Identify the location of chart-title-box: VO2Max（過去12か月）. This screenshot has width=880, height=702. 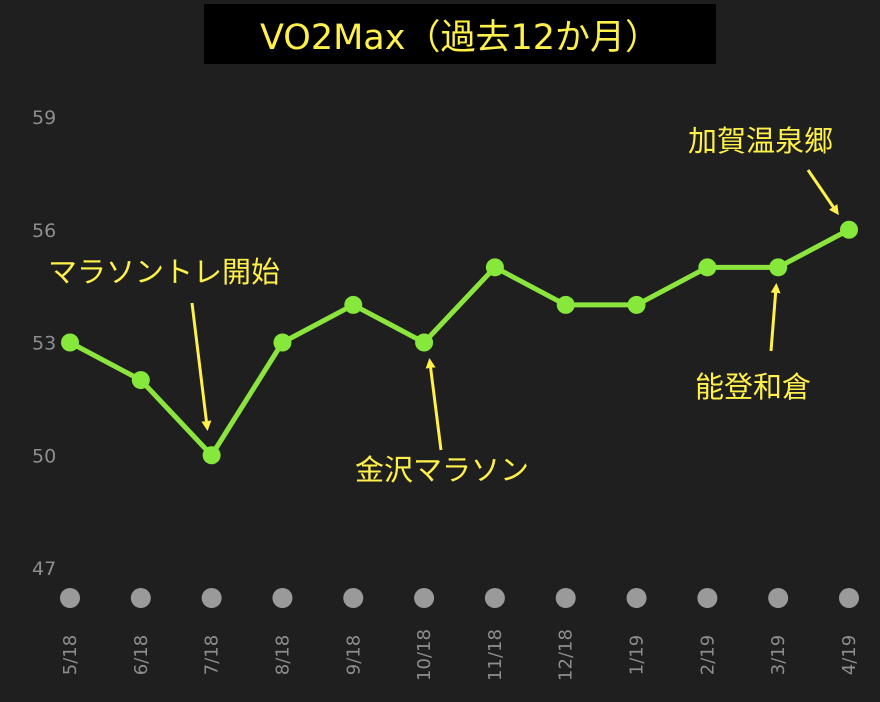
(460, 34).